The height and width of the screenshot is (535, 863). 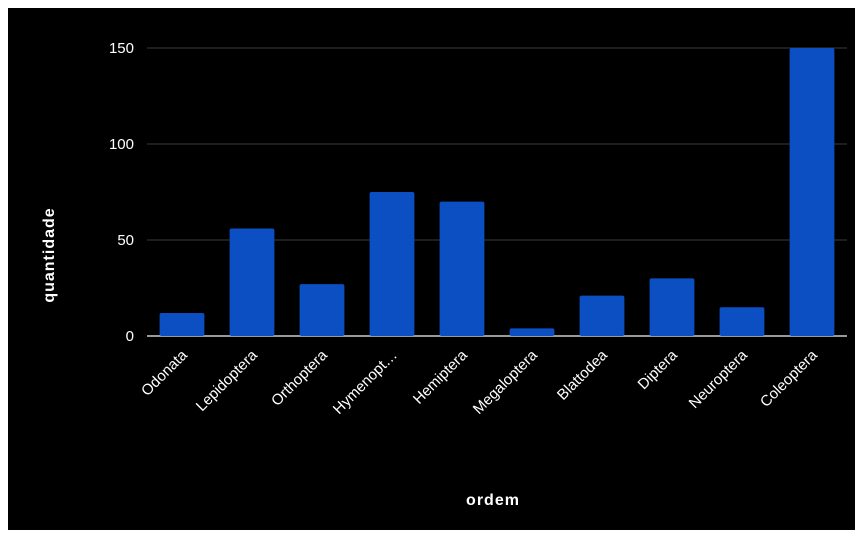 What do you see at coordinates (658, 369) in the screenshot?
I see `x-tick-label: Diptera` at bounding box center [658, 369].